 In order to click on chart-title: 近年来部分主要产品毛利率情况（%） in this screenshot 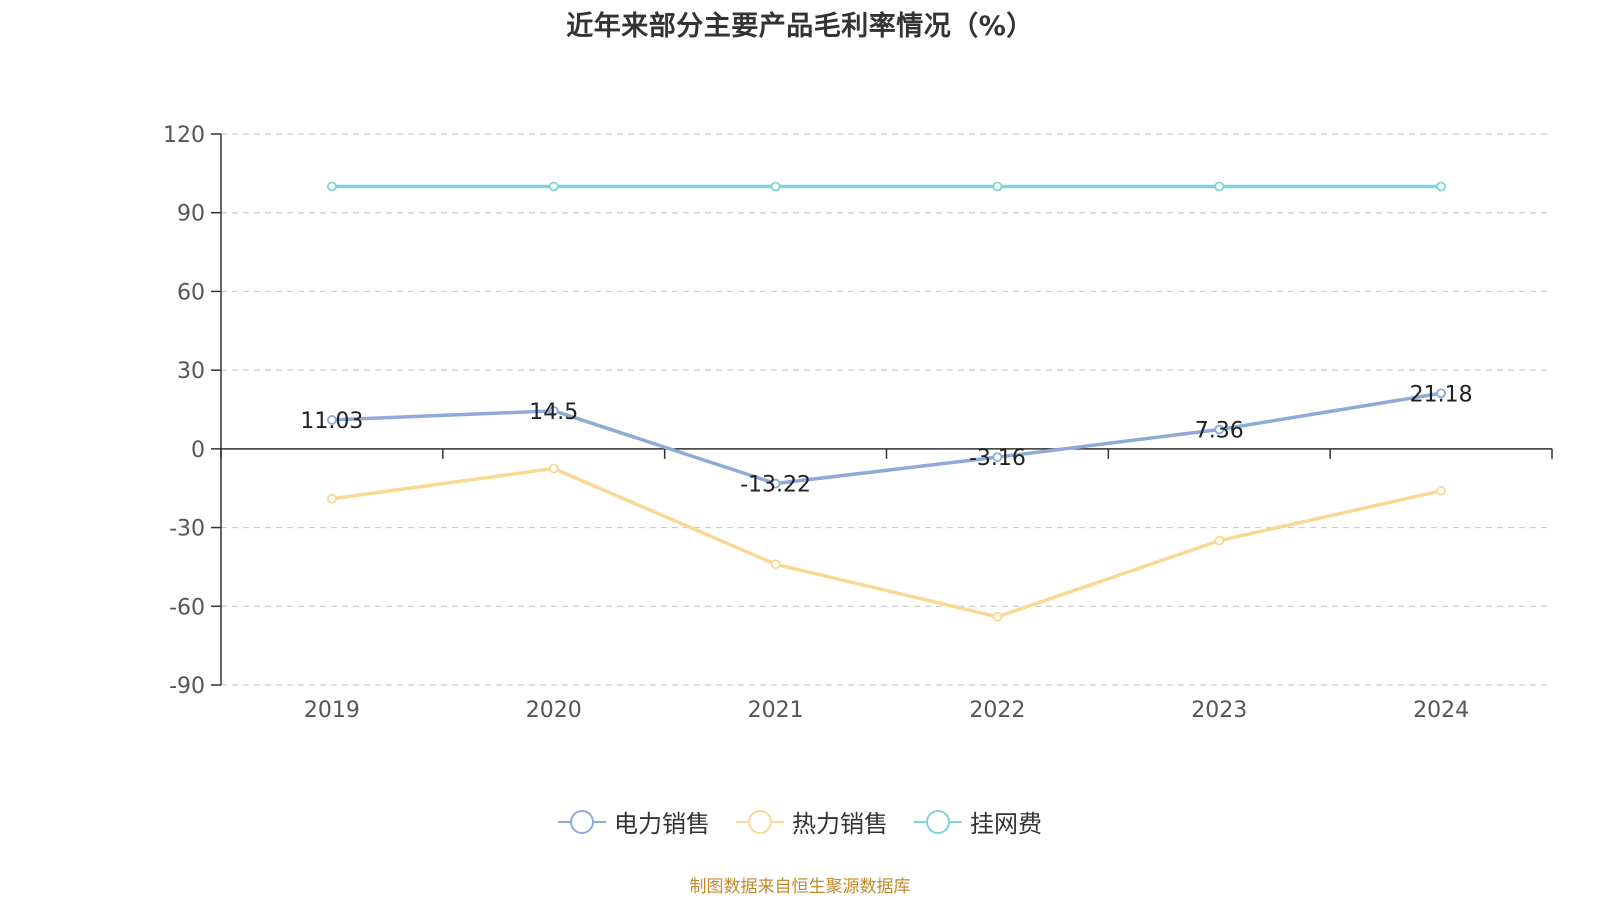, I will do `click(800, 26)`.